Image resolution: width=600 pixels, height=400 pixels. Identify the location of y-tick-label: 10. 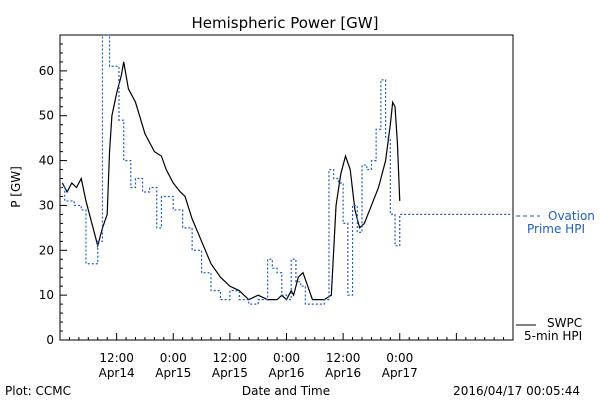
(46, 295).